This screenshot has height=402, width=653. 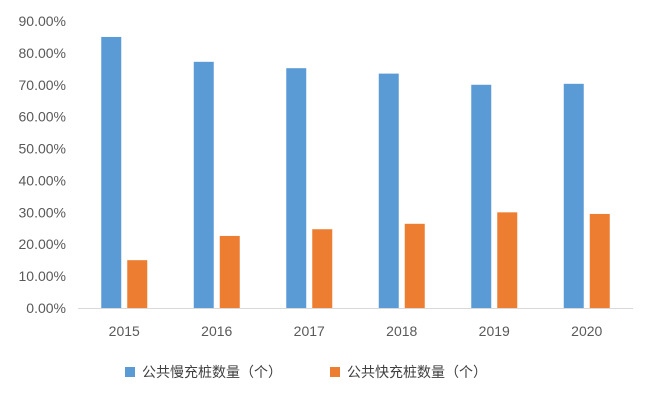 What do you see at coordinates (42, 85) in the screenshot?
I see `y-tick-label: 70.00%` at bounding box center [42, 85].